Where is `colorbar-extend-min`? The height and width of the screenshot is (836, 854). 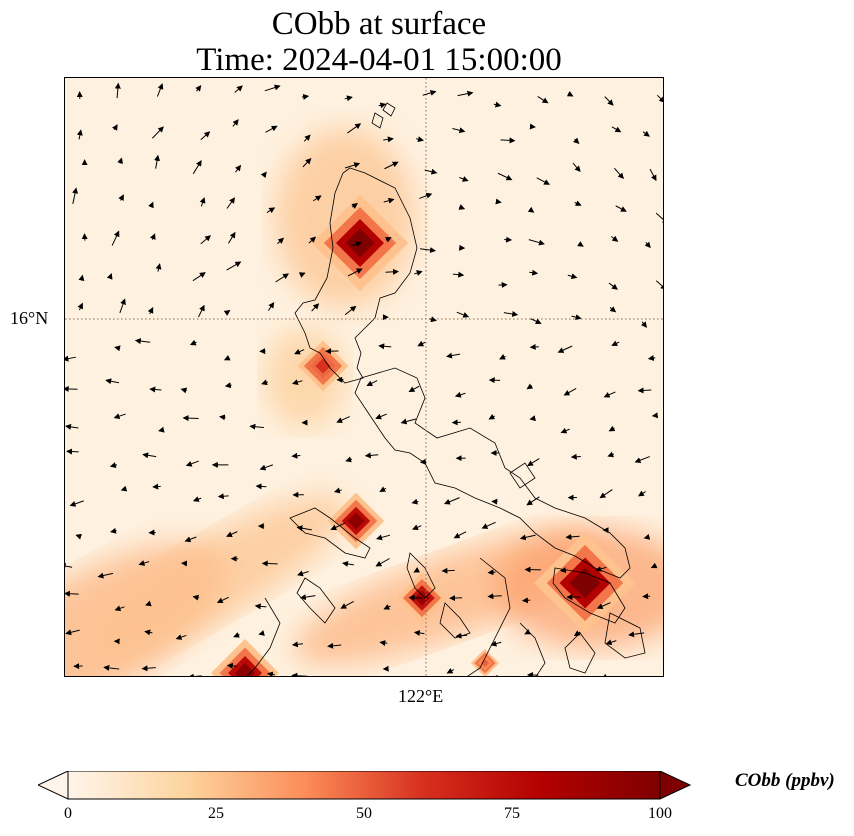 colorbar-extend-min is located at coordinates (53, 785).